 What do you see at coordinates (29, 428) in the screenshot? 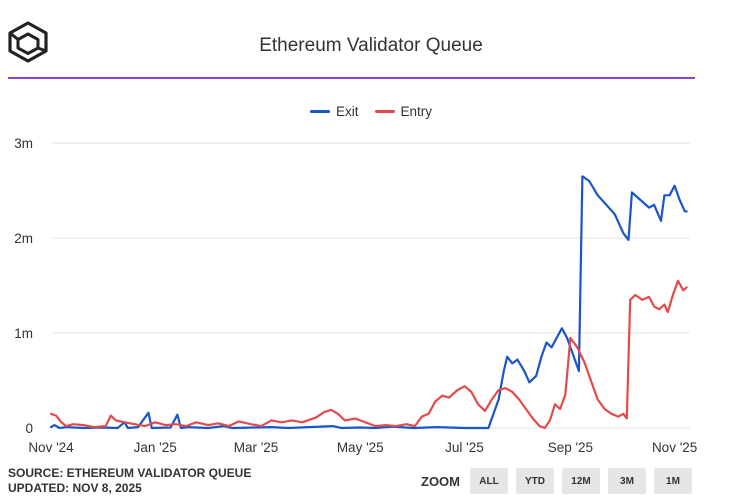
I see `y-tick-label: 0` at bounding box center [29, 428].